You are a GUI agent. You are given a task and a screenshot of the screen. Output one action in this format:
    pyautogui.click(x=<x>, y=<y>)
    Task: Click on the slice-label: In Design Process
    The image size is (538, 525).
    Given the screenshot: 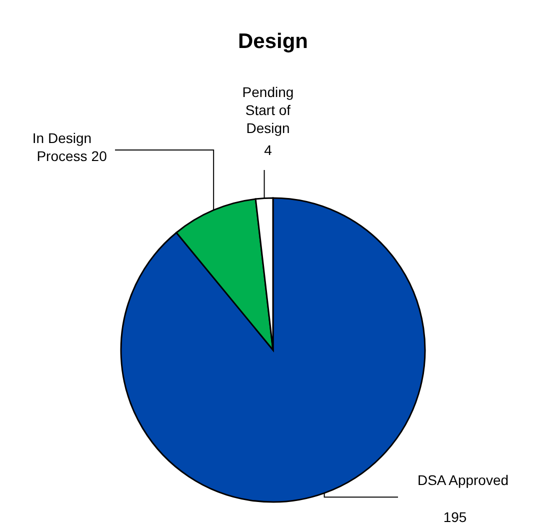 What is the action you would take?
    pyautogui.click(x=62, y=147)
    